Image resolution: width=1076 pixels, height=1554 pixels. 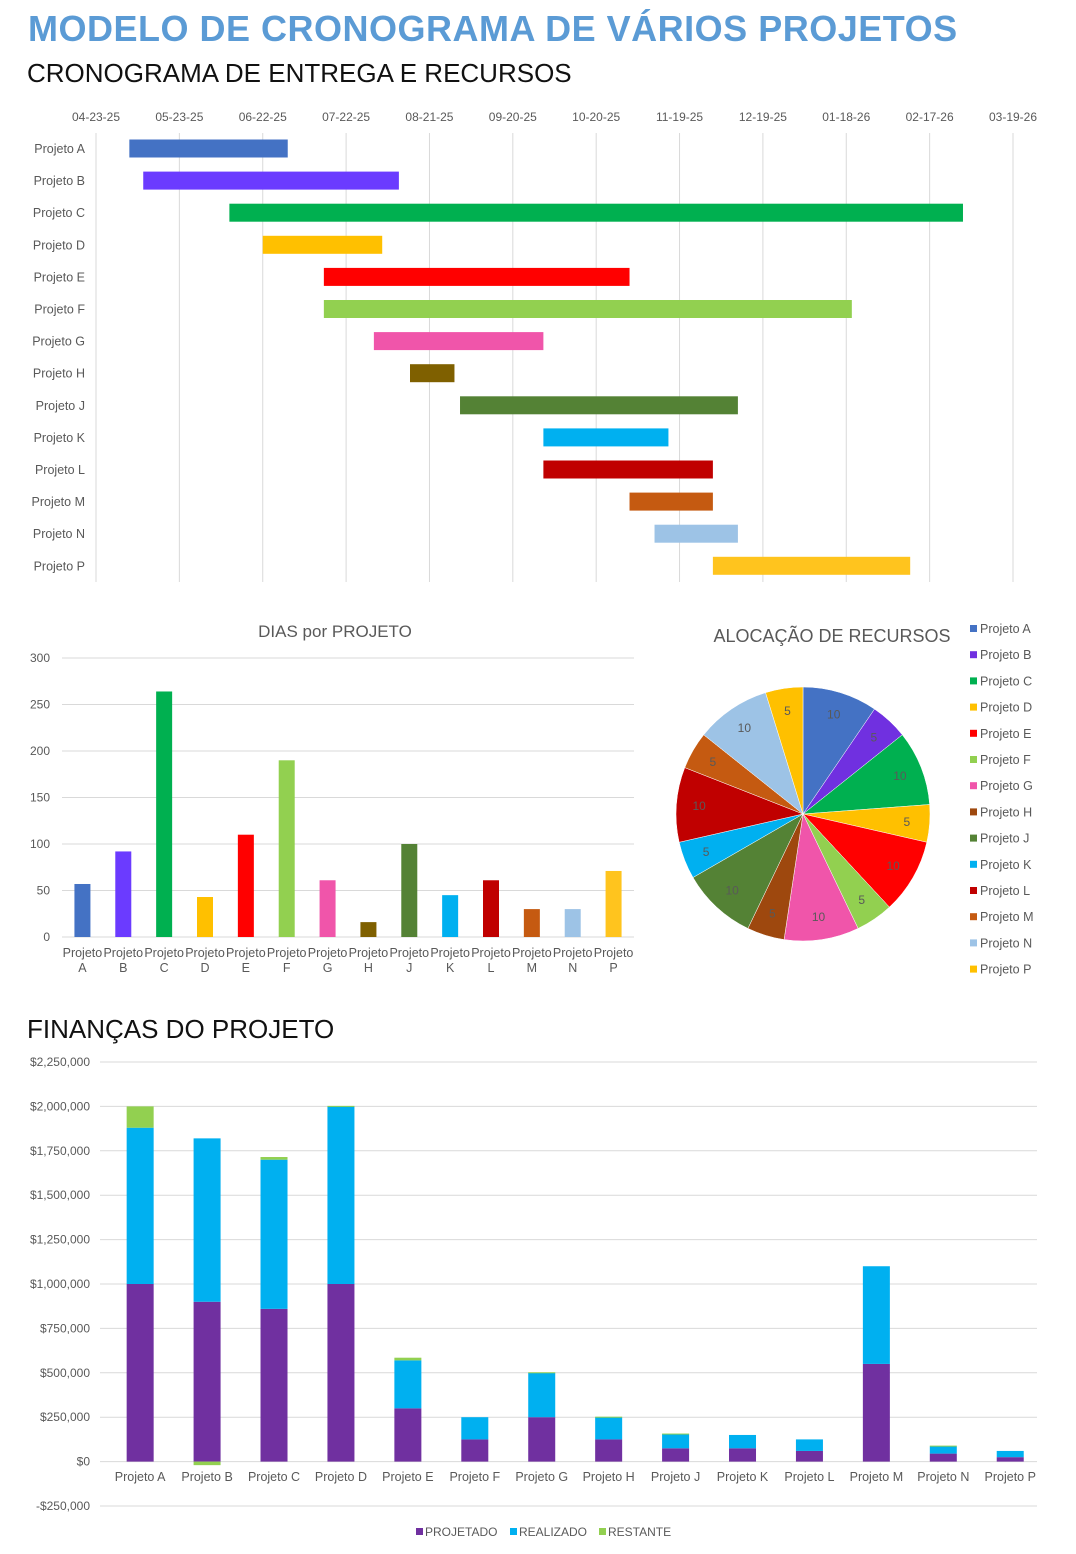 I want to click on gantt-x-tick-label: 02-17-26, so click(x=930, y=117).